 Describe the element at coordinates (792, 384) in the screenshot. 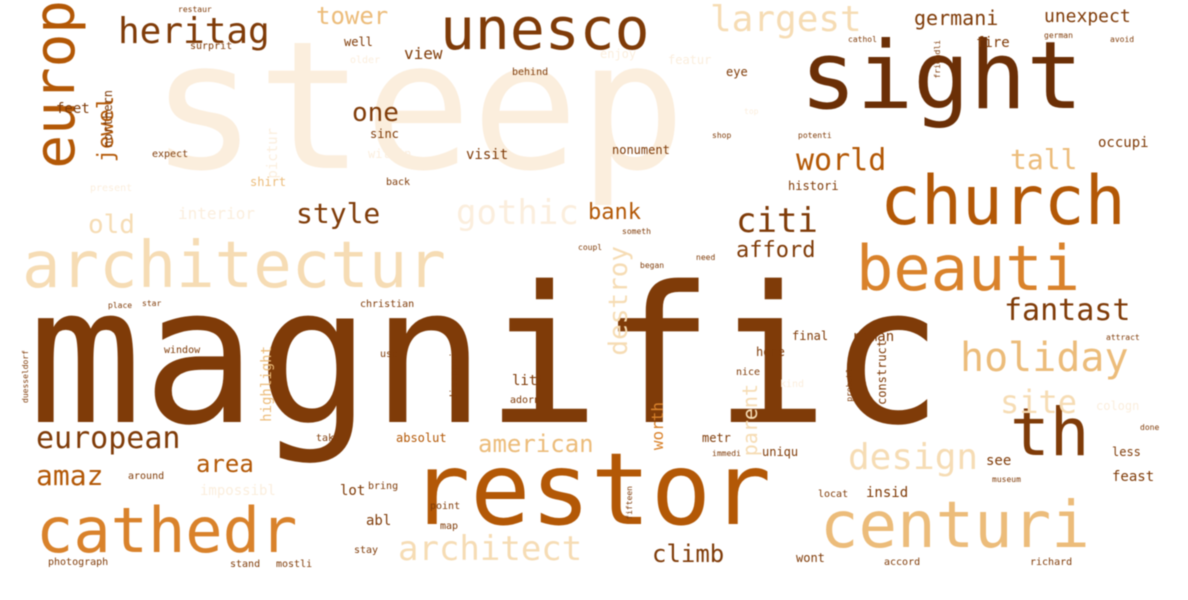

I see `word-kind: kind` at that location.